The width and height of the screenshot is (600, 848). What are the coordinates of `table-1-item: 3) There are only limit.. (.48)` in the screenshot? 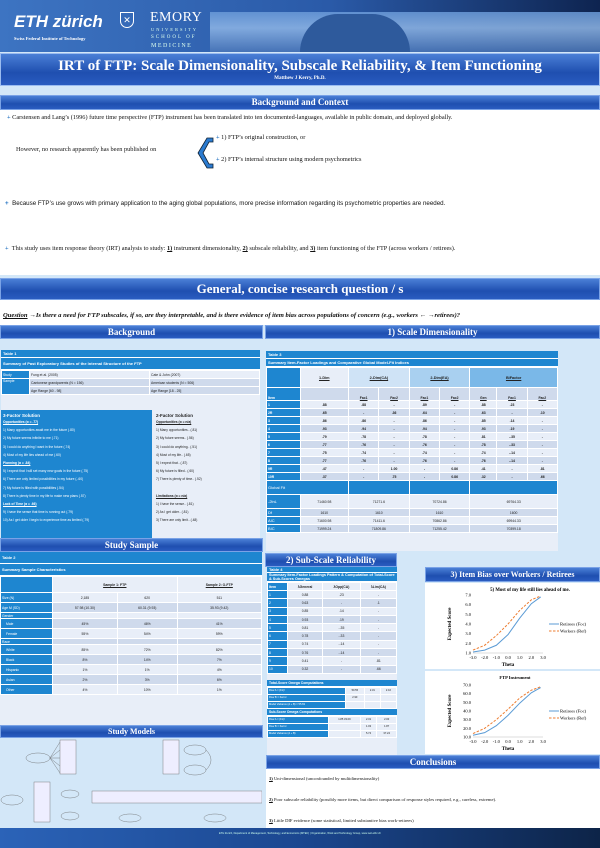 It's located at (177, 520).